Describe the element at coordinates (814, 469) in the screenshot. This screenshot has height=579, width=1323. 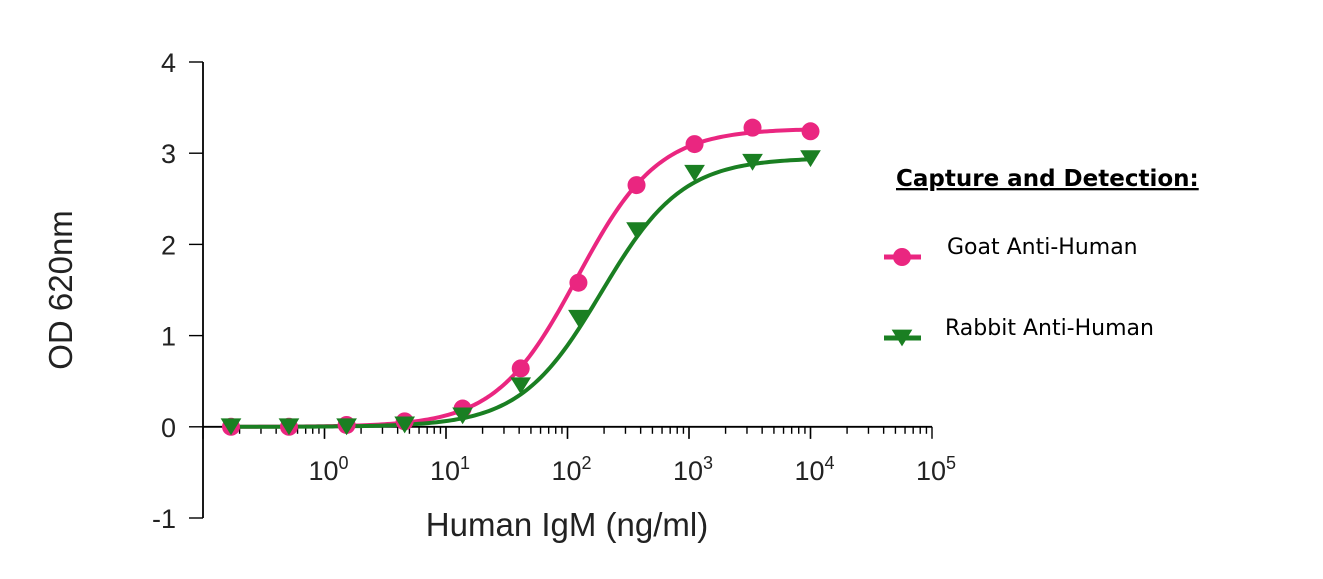
I see `x-tick-label: 10⁴` at that location.